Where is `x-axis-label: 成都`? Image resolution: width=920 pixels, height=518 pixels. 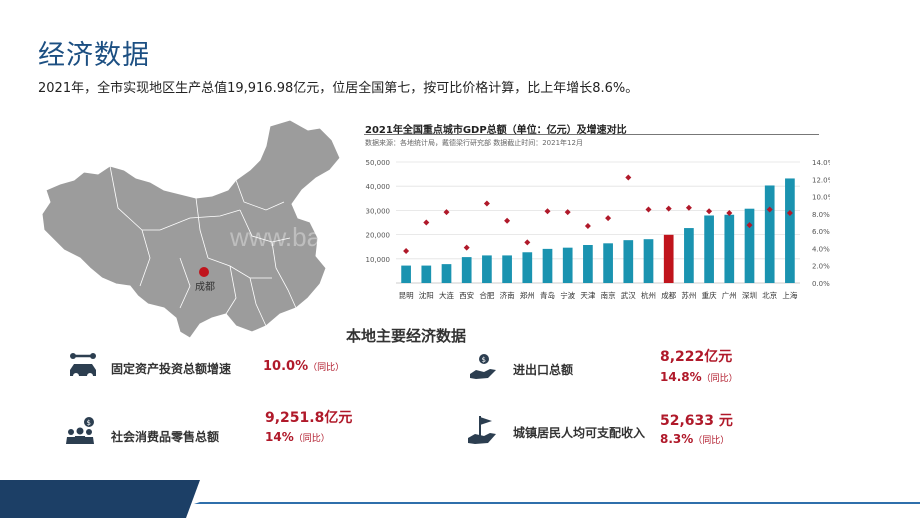 x-axis-label: 成都 is located at coordinates (668, 295).